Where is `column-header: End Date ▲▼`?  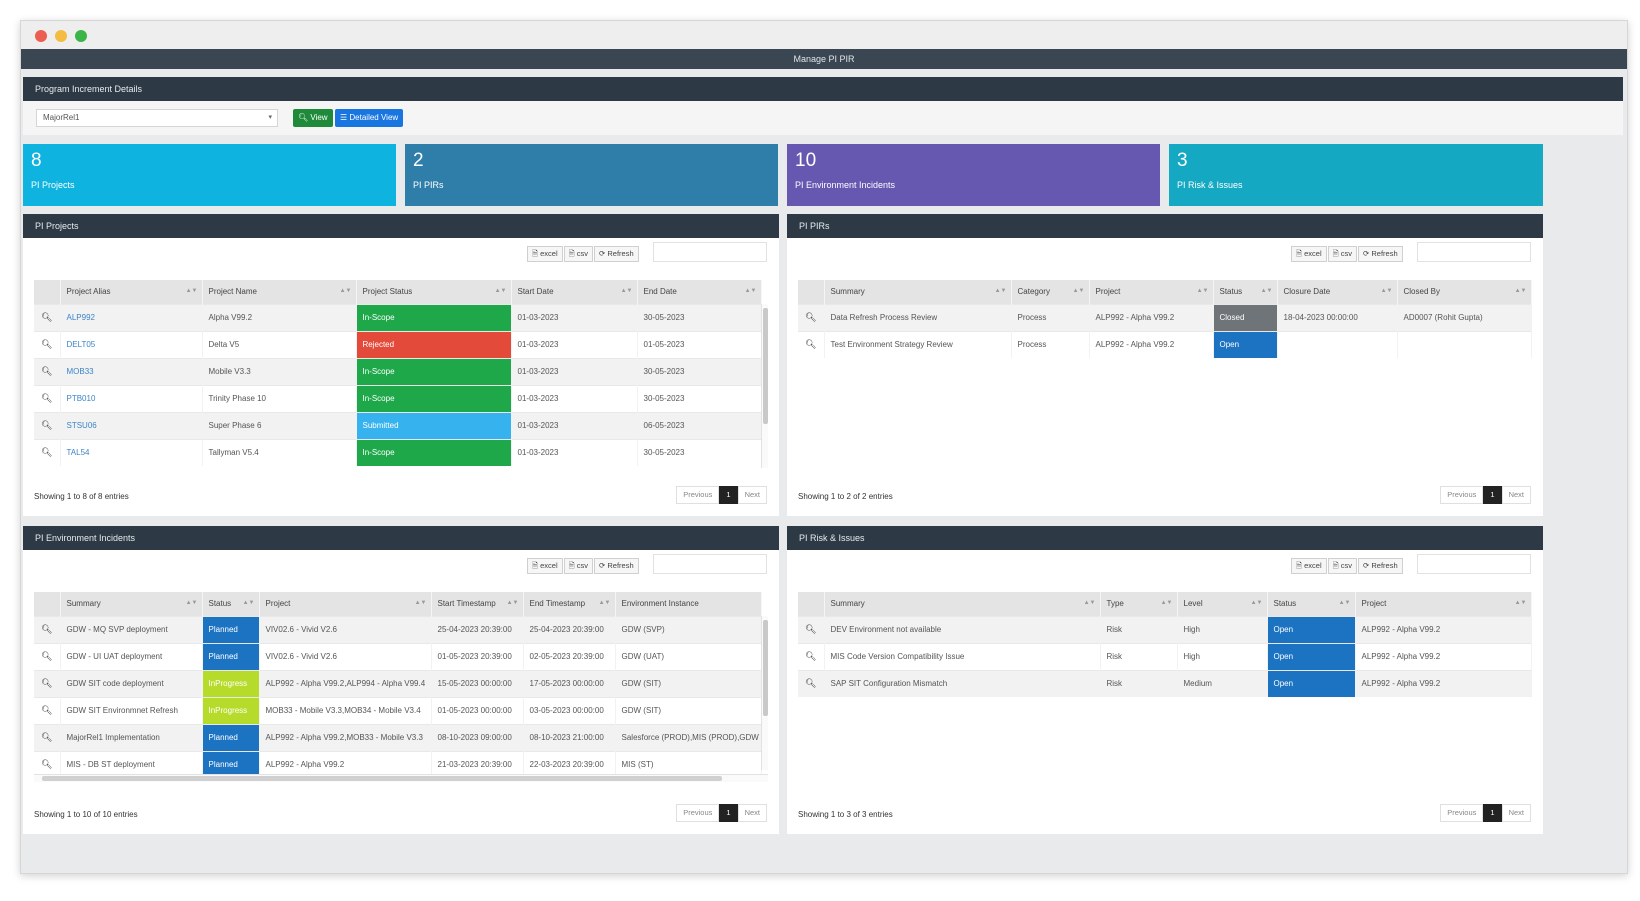
column-header: End Date ▲▼ is located at coordinates (699, 292).